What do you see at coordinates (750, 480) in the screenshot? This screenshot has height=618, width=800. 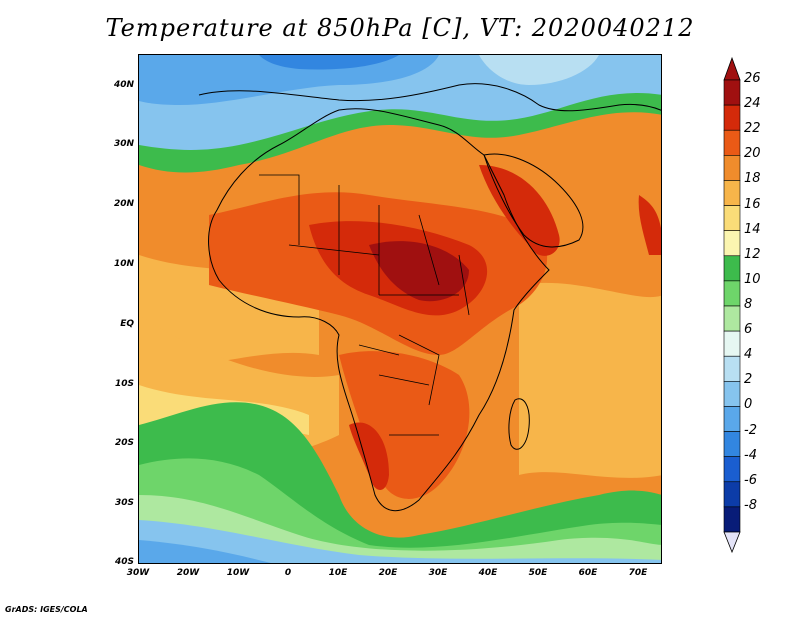 I see `colorbar-label: -6` at bounding box center [750, 480].